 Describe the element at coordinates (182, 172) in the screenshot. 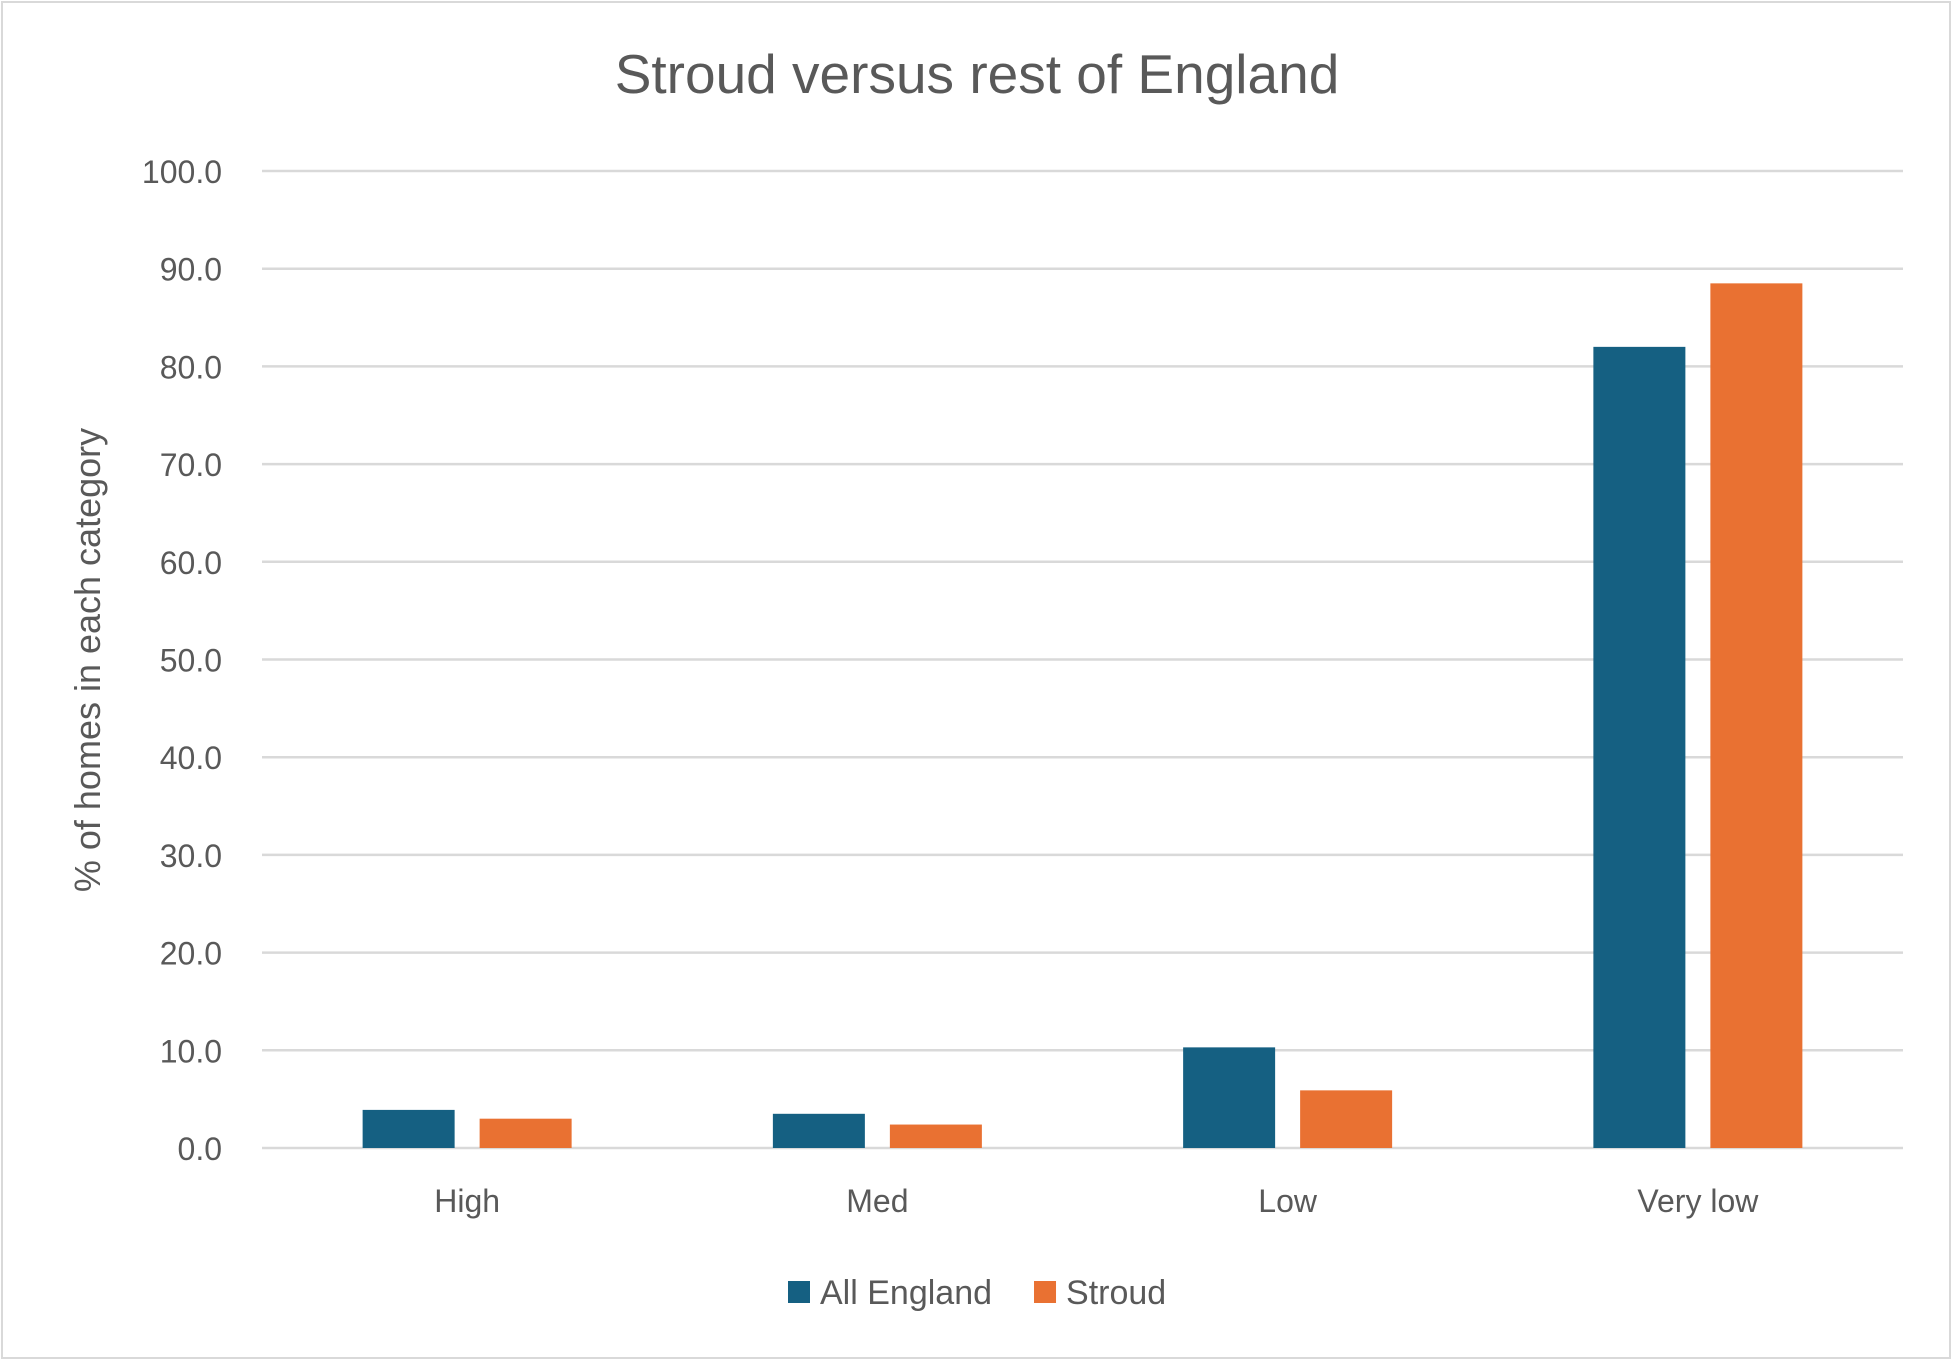

I see `y-tick-label: 100.0` at that location.